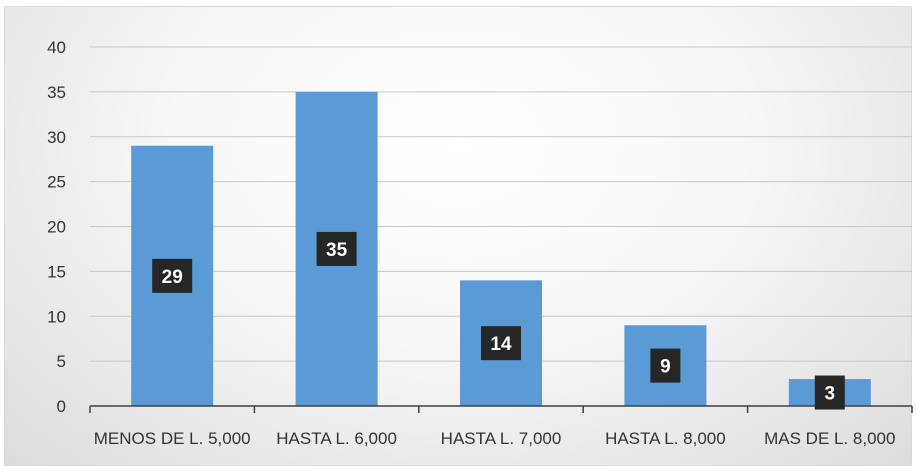  Describe the element at coordinates (61, 361) in the screenshot. I see `y-tick-label: 5` at that location.